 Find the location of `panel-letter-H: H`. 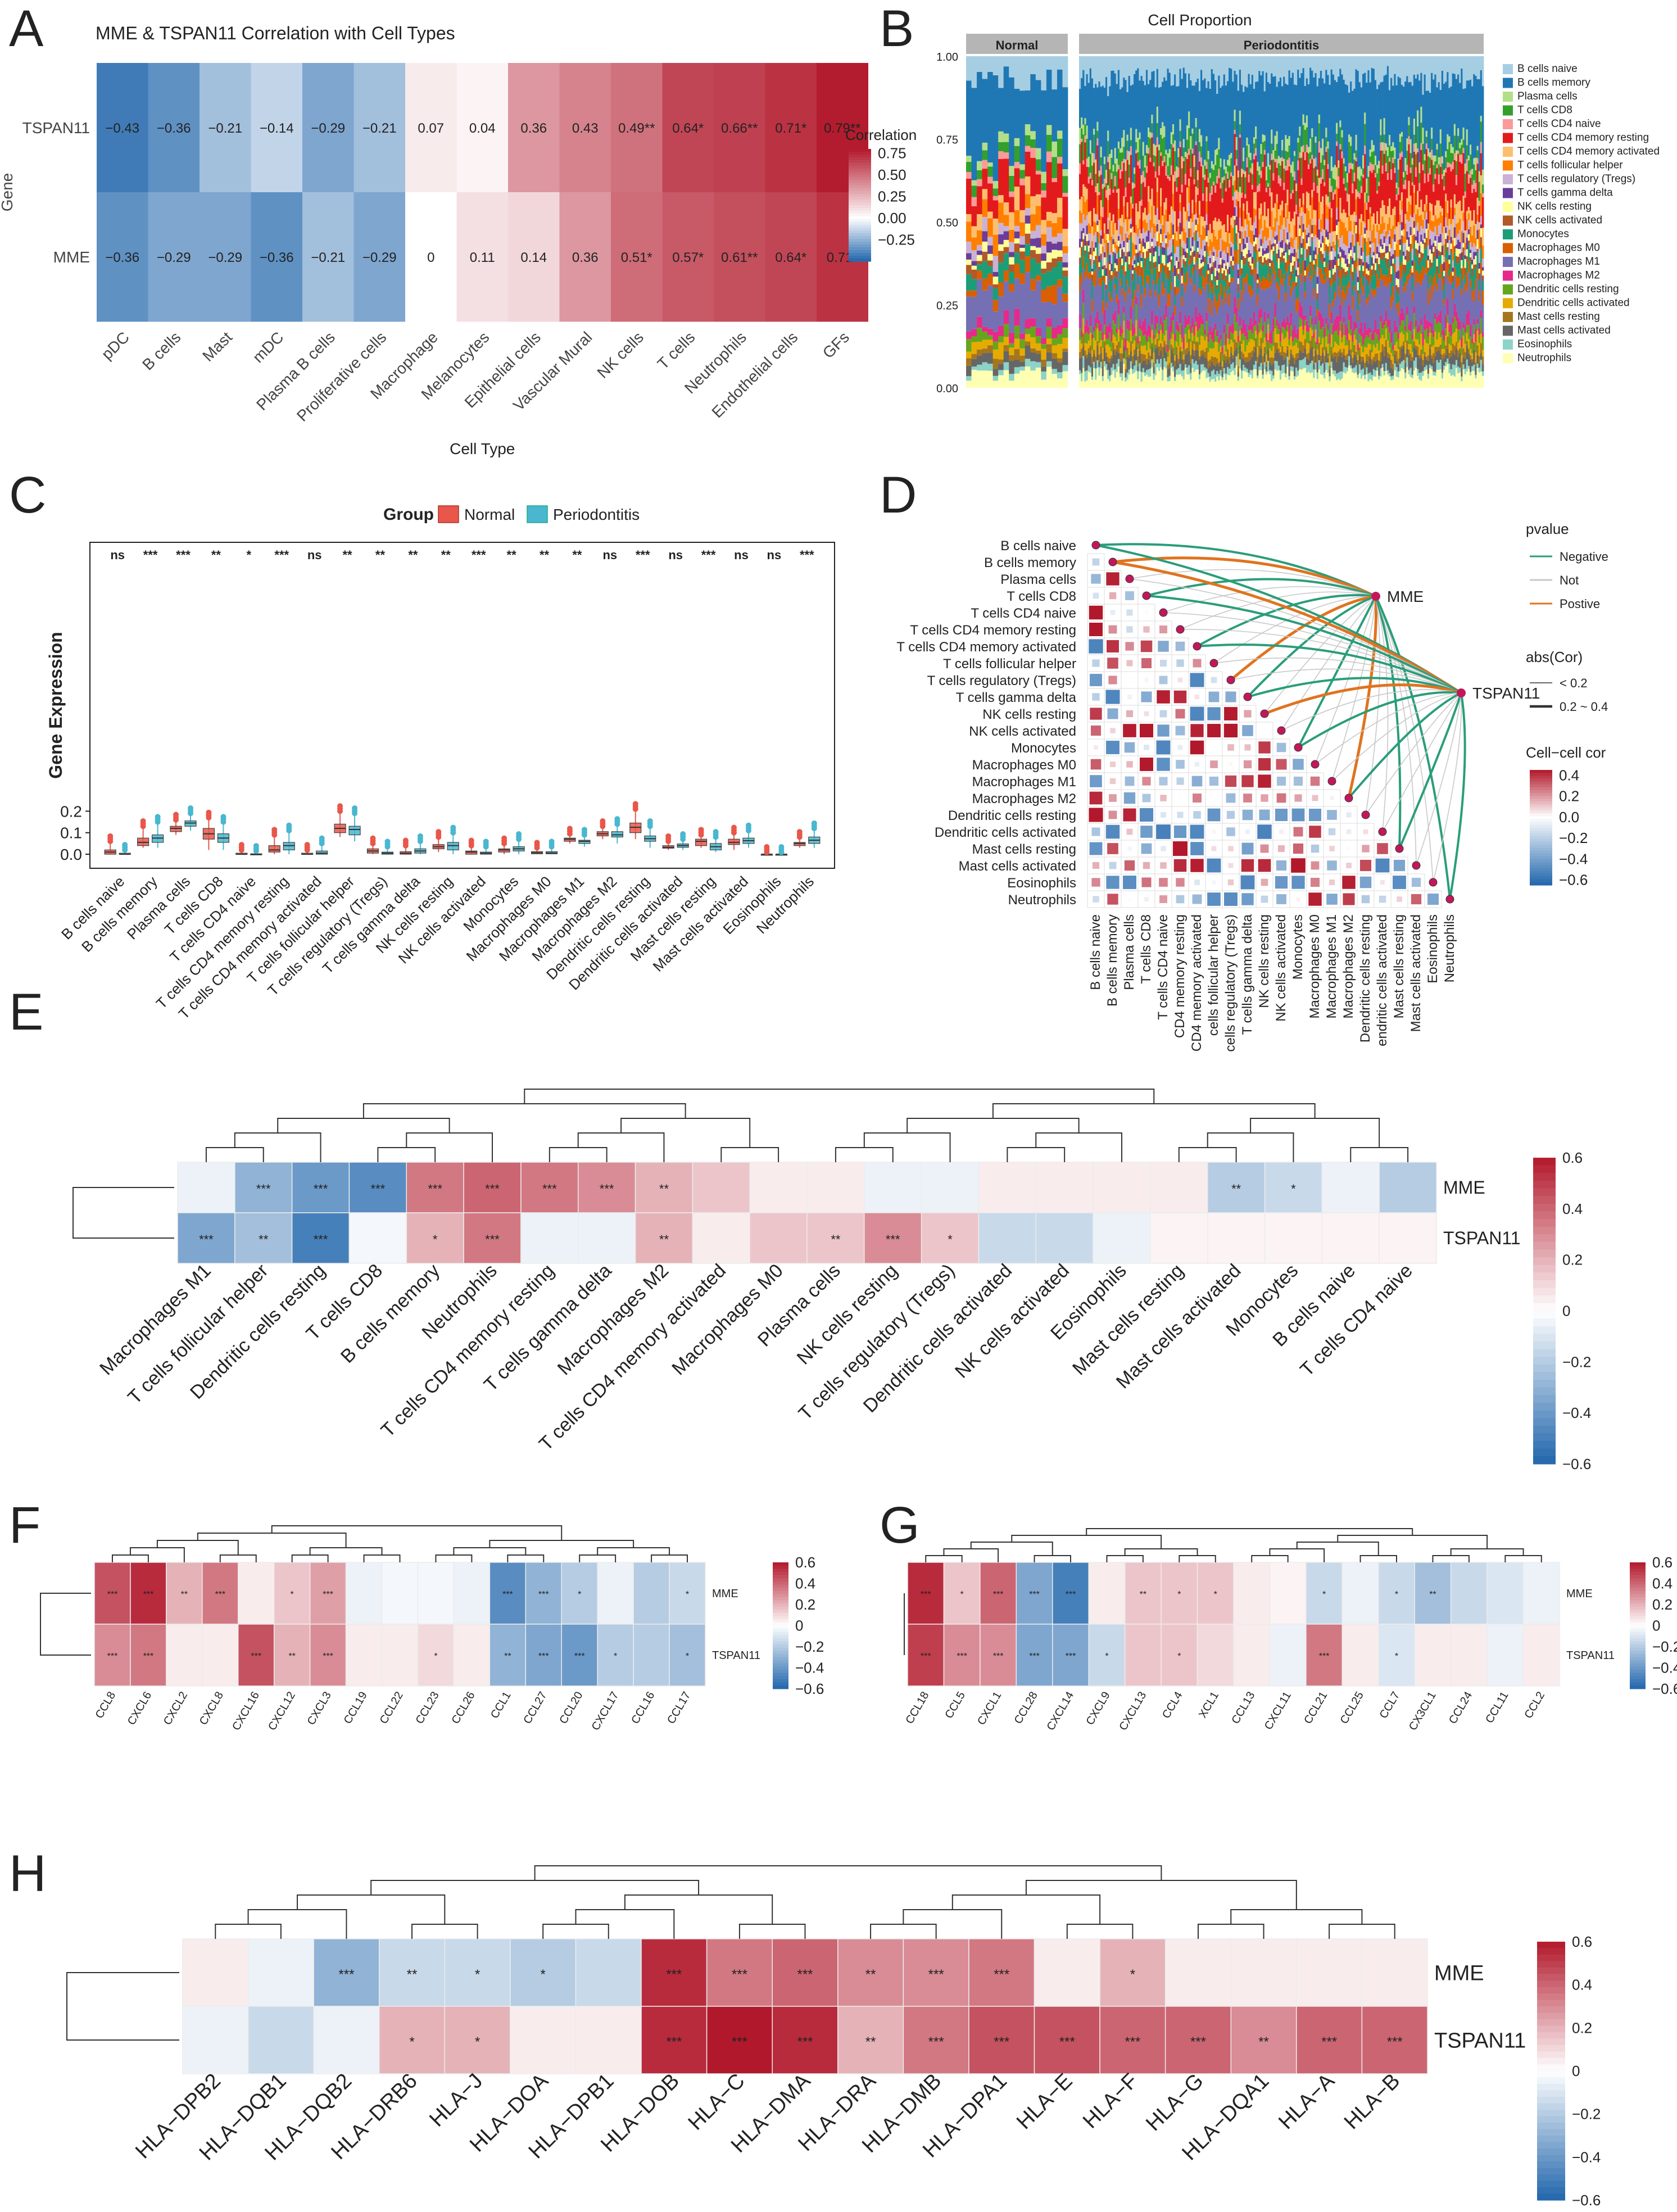

panel-letter-H: H is located at coordinates (27, 1874).